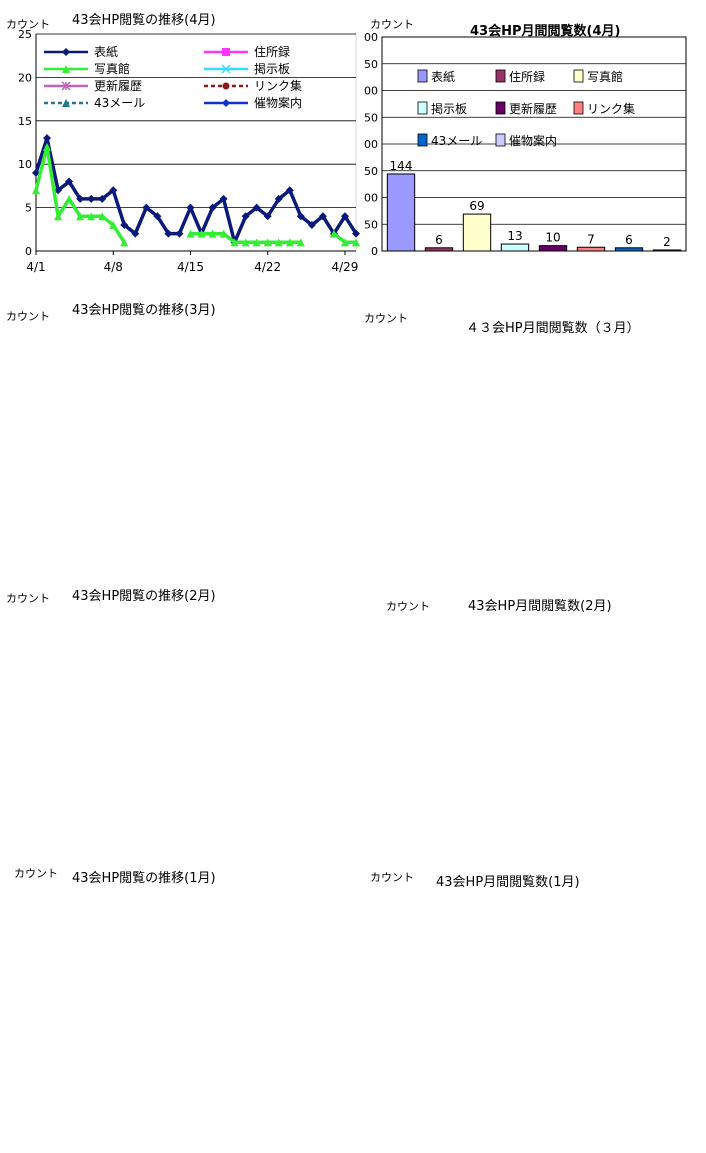 The height and width of the screenshot is (1153, 706). Describe the element at coordinates (25, 77) in the screenshot. I see `y-tick-label: 20` at that location.